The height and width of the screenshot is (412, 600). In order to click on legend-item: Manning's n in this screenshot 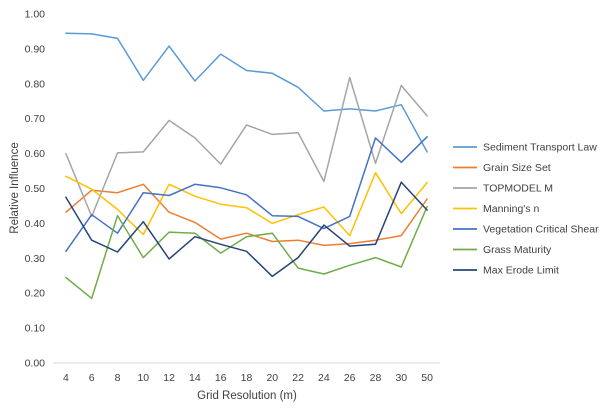, I will do `click(496, 209)`.